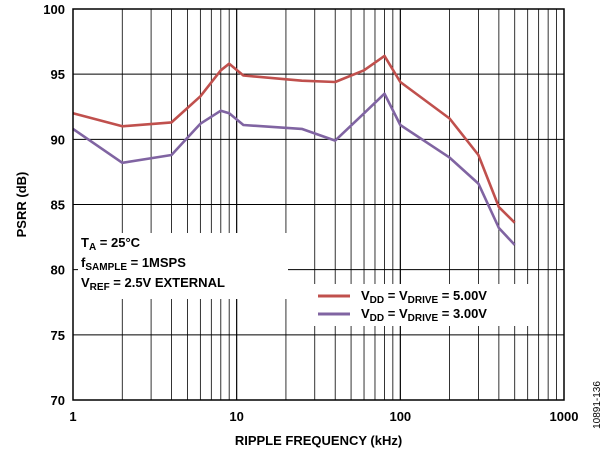  What do you see at coordinates (111, 244) in the screenshot?
I see `annotation-line: TA = 25°C` at bounding box center [111, 244].